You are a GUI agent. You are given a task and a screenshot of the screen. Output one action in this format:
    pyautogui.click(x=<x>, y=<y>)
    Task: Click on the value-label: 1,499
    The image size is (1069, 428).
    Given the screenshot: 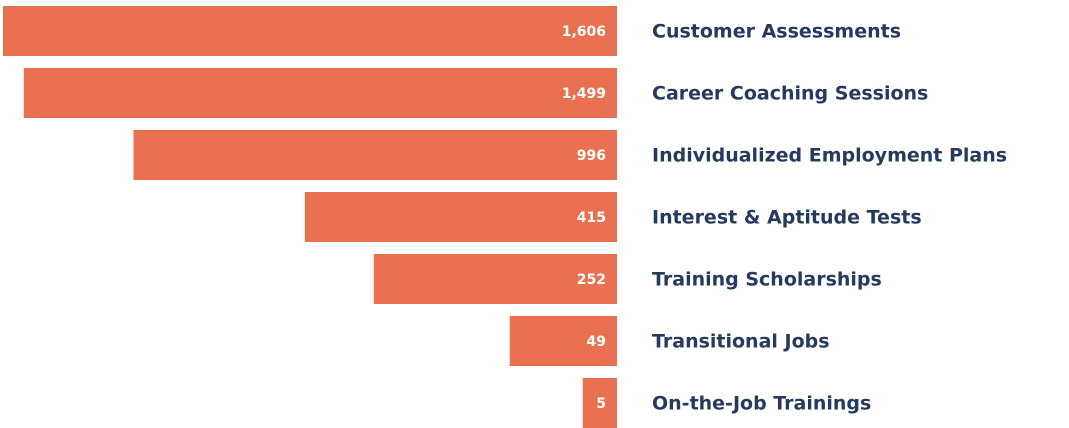 What is the action you would take?
    pyautogui.click(x=584, y=94)
    